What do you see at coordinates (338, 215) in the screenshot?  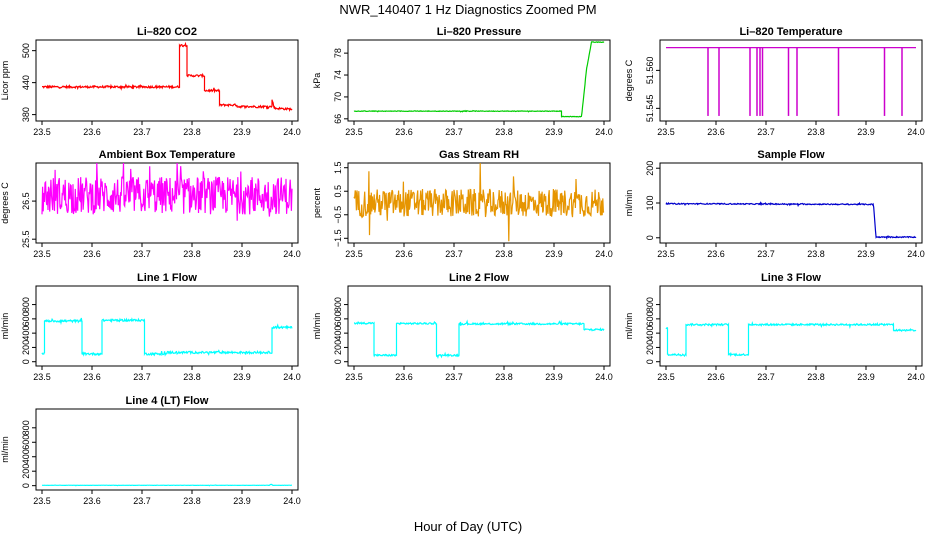 I see `y-tick-label: −0.5` at bounding box center [338, 215].